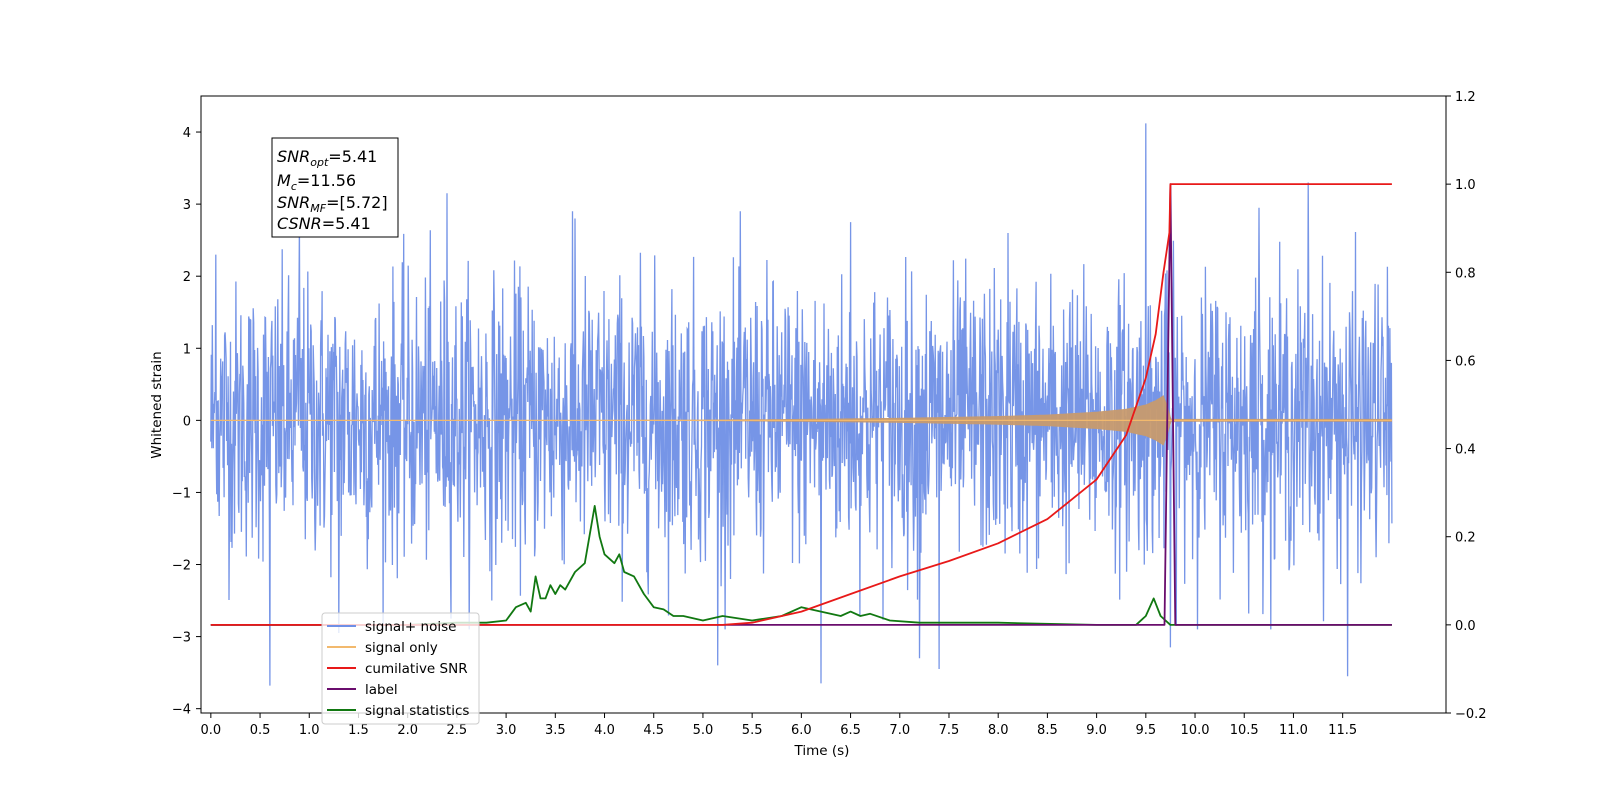 The height and width of the screenshot is (800, 1600). What do you see at coordinates (1465, 626) in the screenshot?
I see `y2-tick-label: 0.0` at bounding box center [1465, 626].